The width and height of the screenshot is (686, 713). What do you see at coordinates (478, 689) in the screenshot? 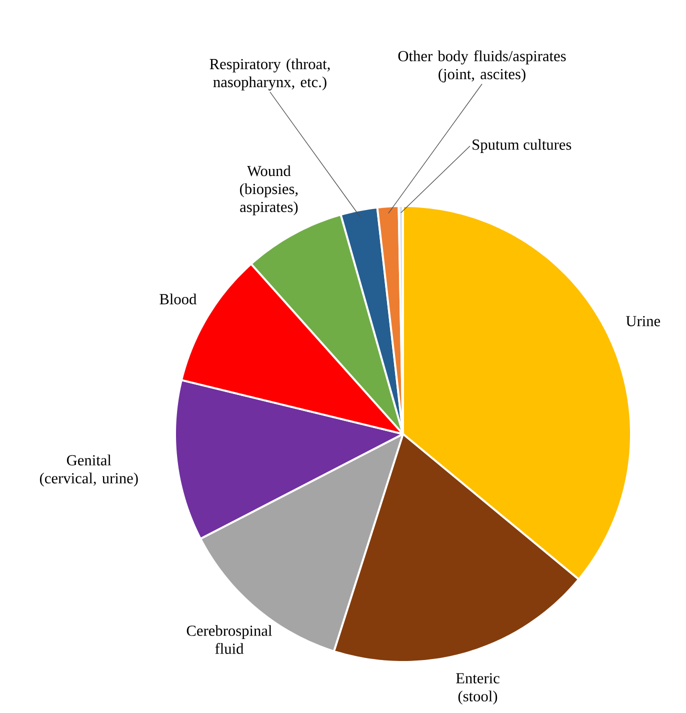
I see `slice-label: Enteric (stool)` at bounding box center [478, 689].